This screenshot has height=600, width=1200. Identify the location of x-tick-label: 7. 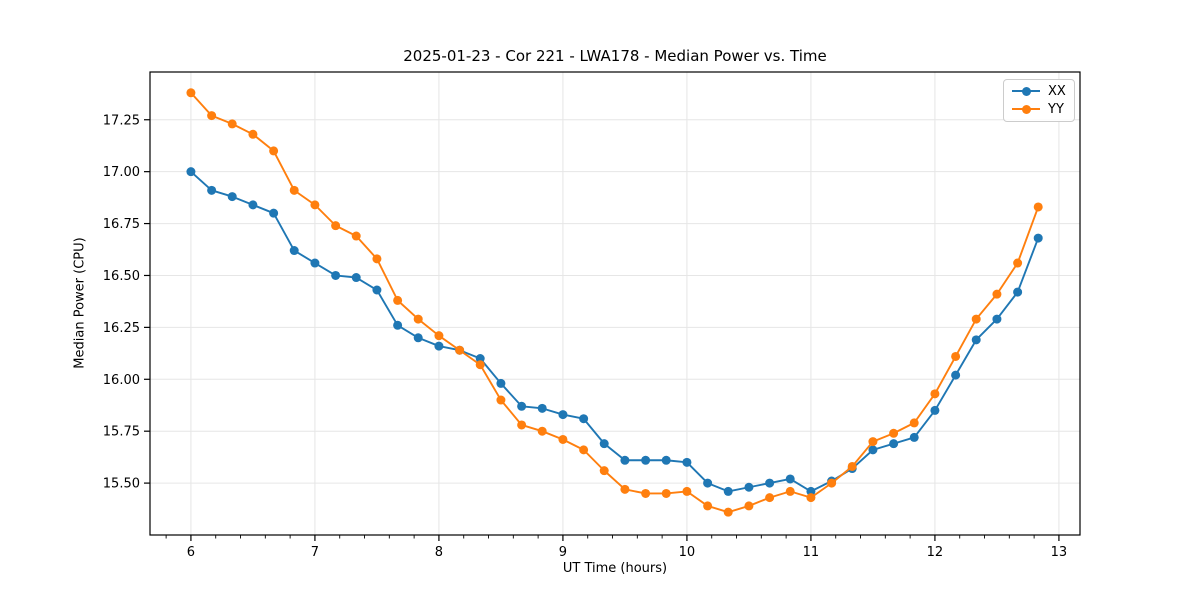
(315, 552).